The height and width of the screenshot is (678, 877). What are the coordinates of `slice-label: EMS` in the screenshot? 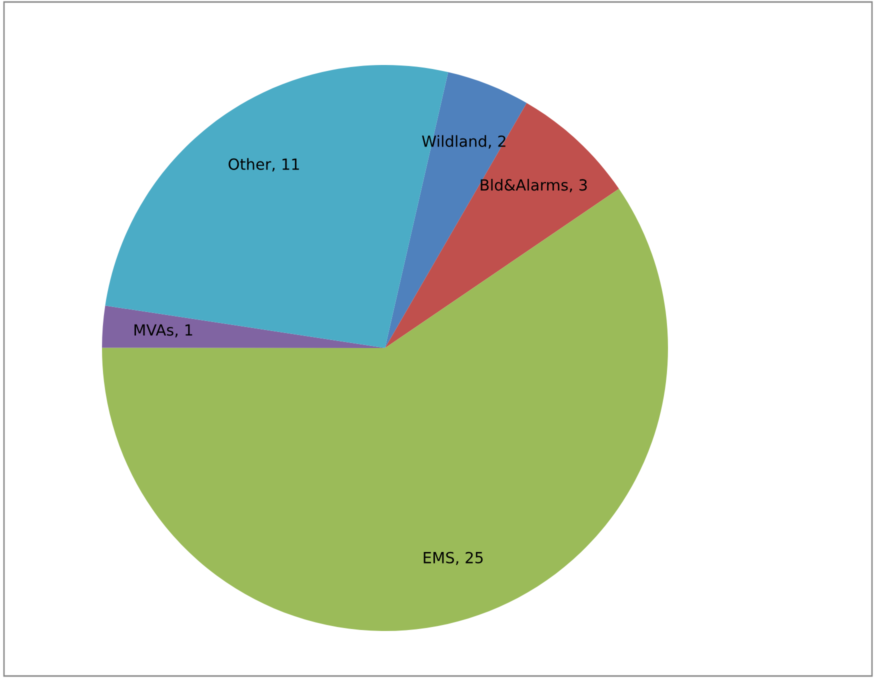 It's located at (439, 558).